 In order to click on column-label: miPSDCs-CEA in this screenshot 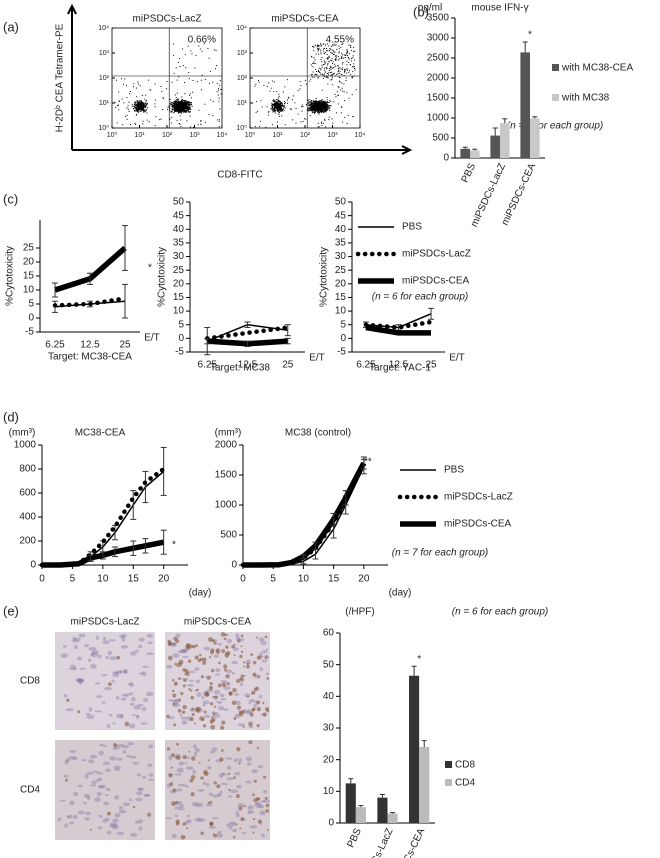, I will do `click(218, 622)`.